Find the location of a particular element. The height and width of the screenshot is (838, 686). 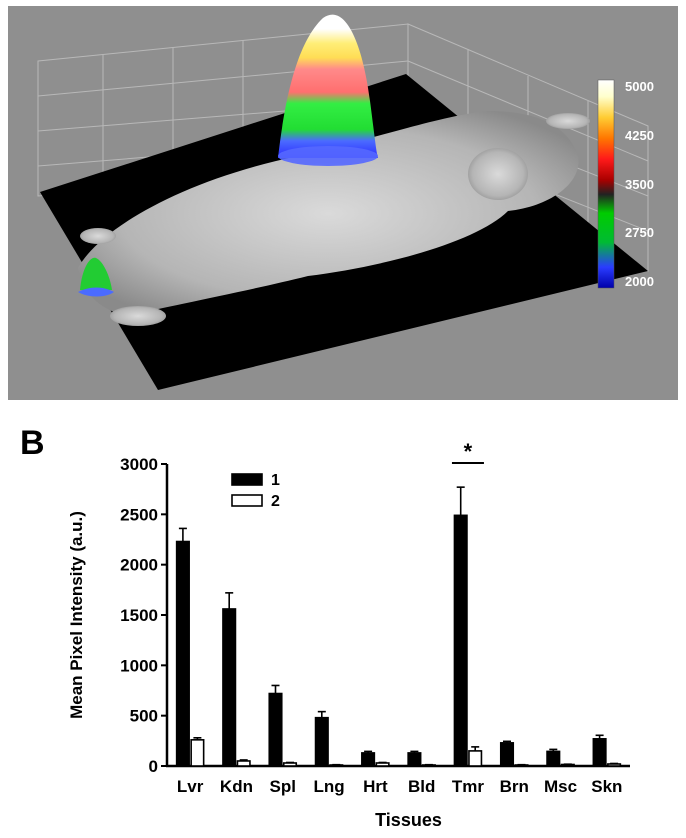

x-tick-label: Bld is located at coordinates (421, 786).